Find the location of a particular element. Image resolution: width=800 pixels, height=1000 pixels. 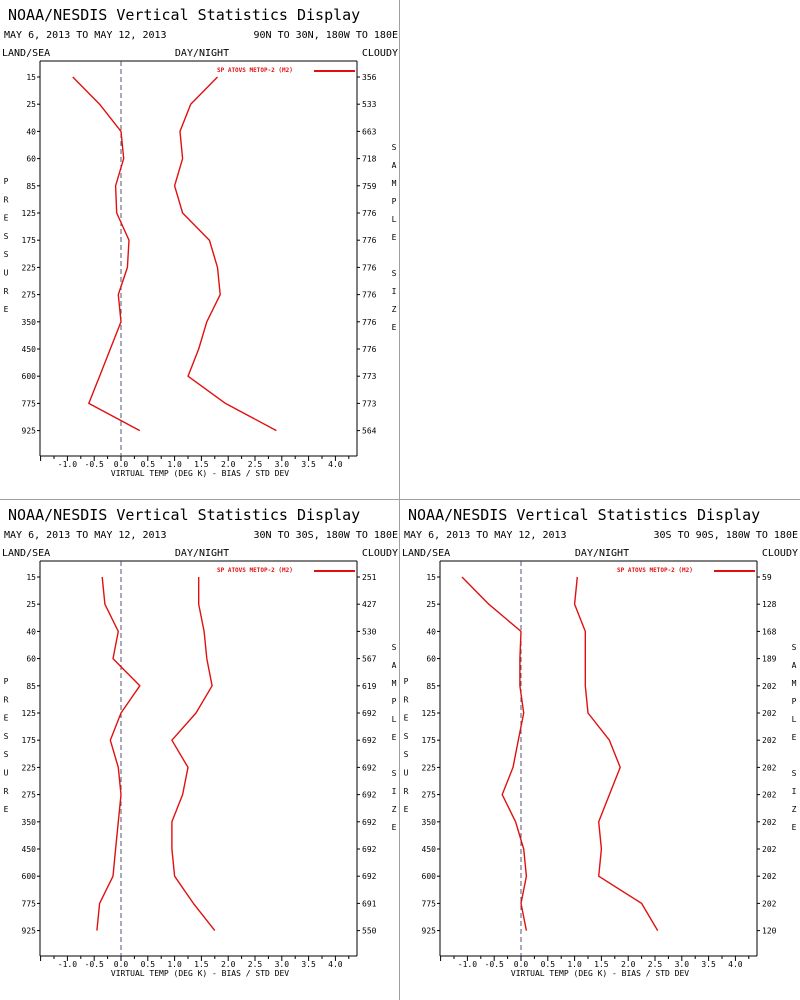

pressure-level-label: 350 is located at coordinates (29, 822).